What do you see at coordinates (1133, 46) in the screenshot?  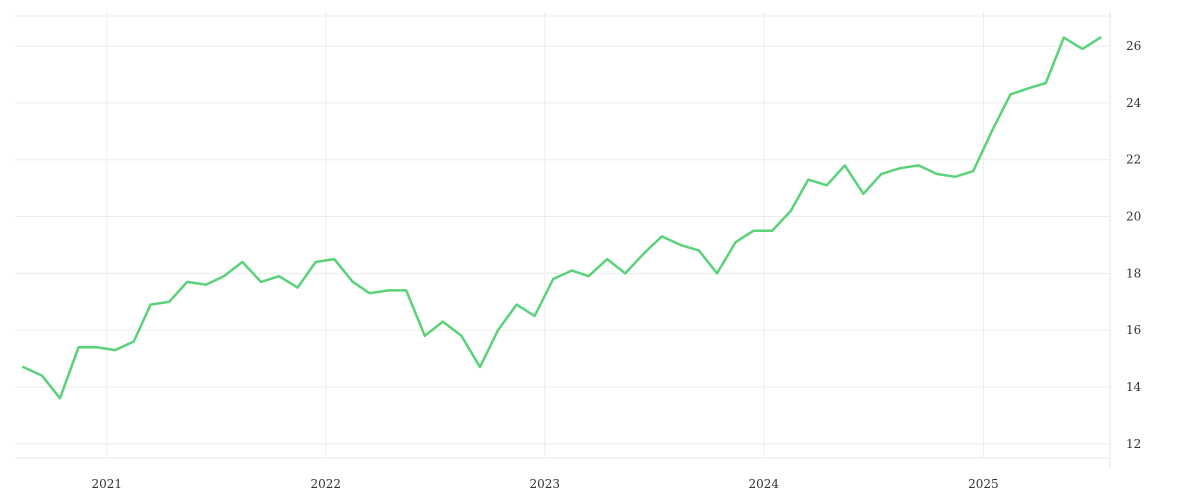 I see `y-tick-label: 26` at bounding box center [1133, 46].